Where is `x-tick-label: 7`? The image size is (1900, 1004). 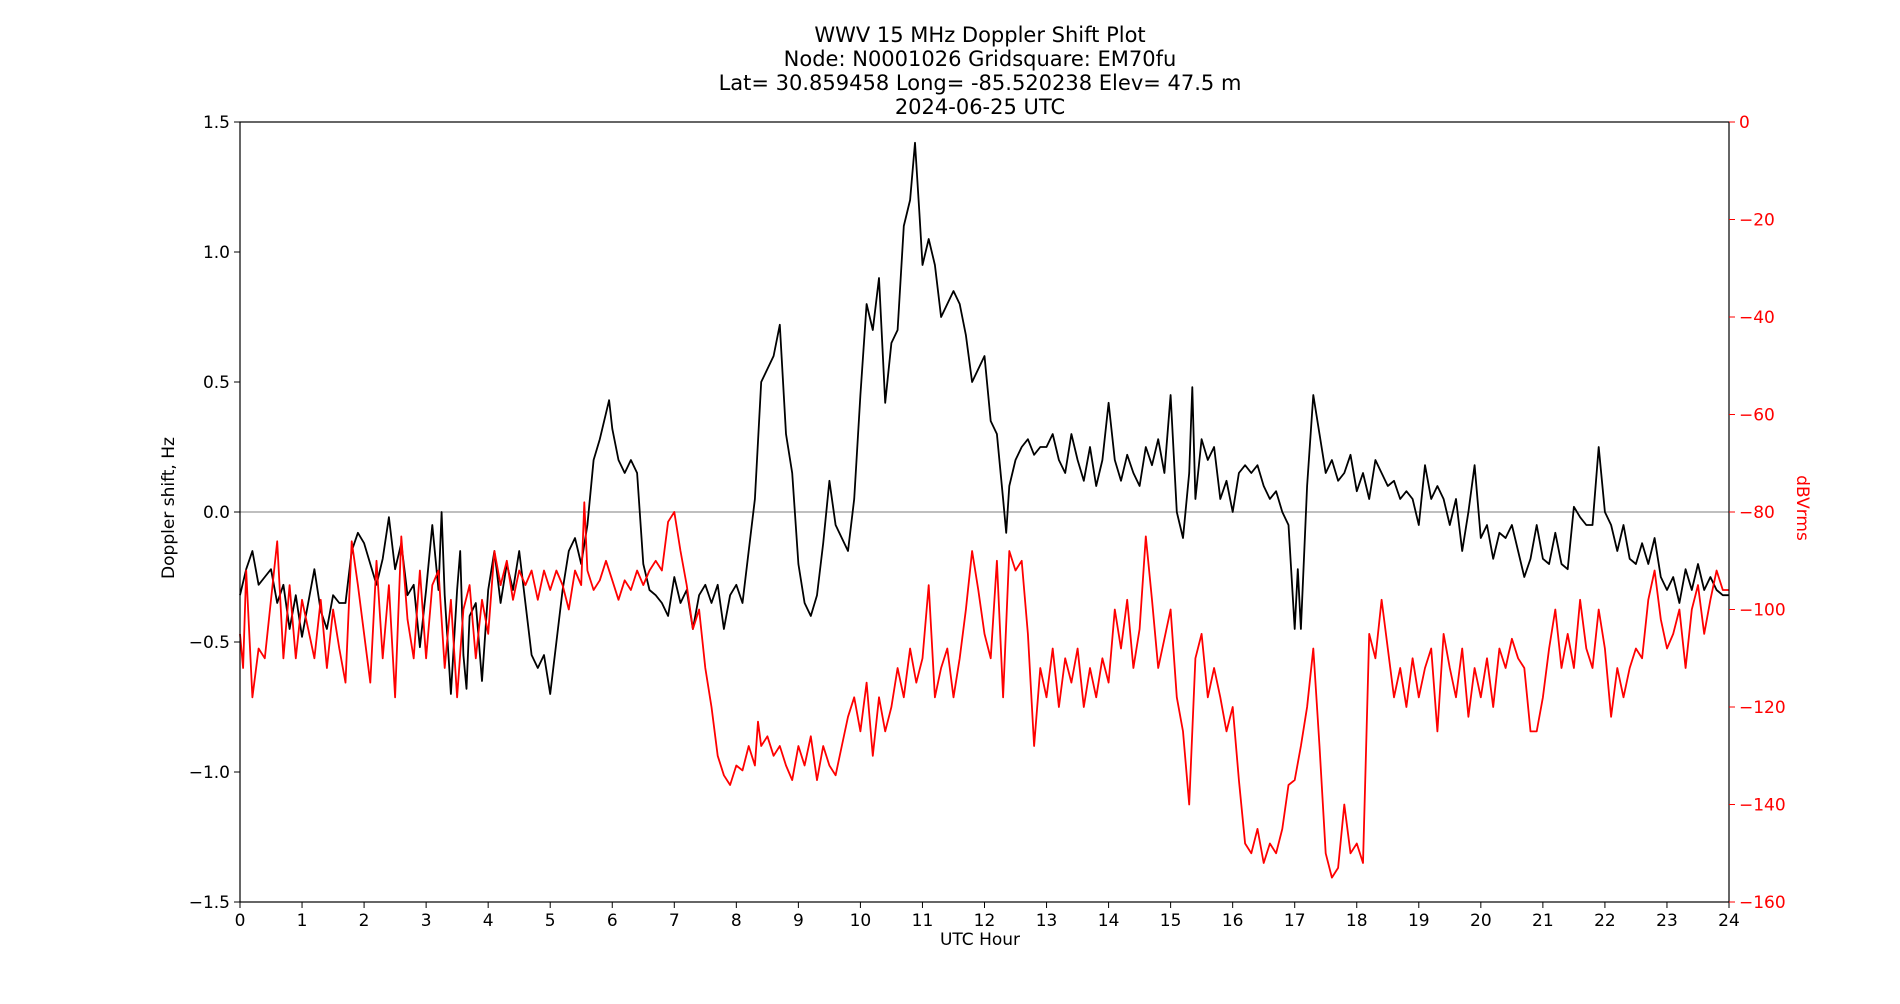 x-tick-label: 7 is located at coordinates (674, 921).